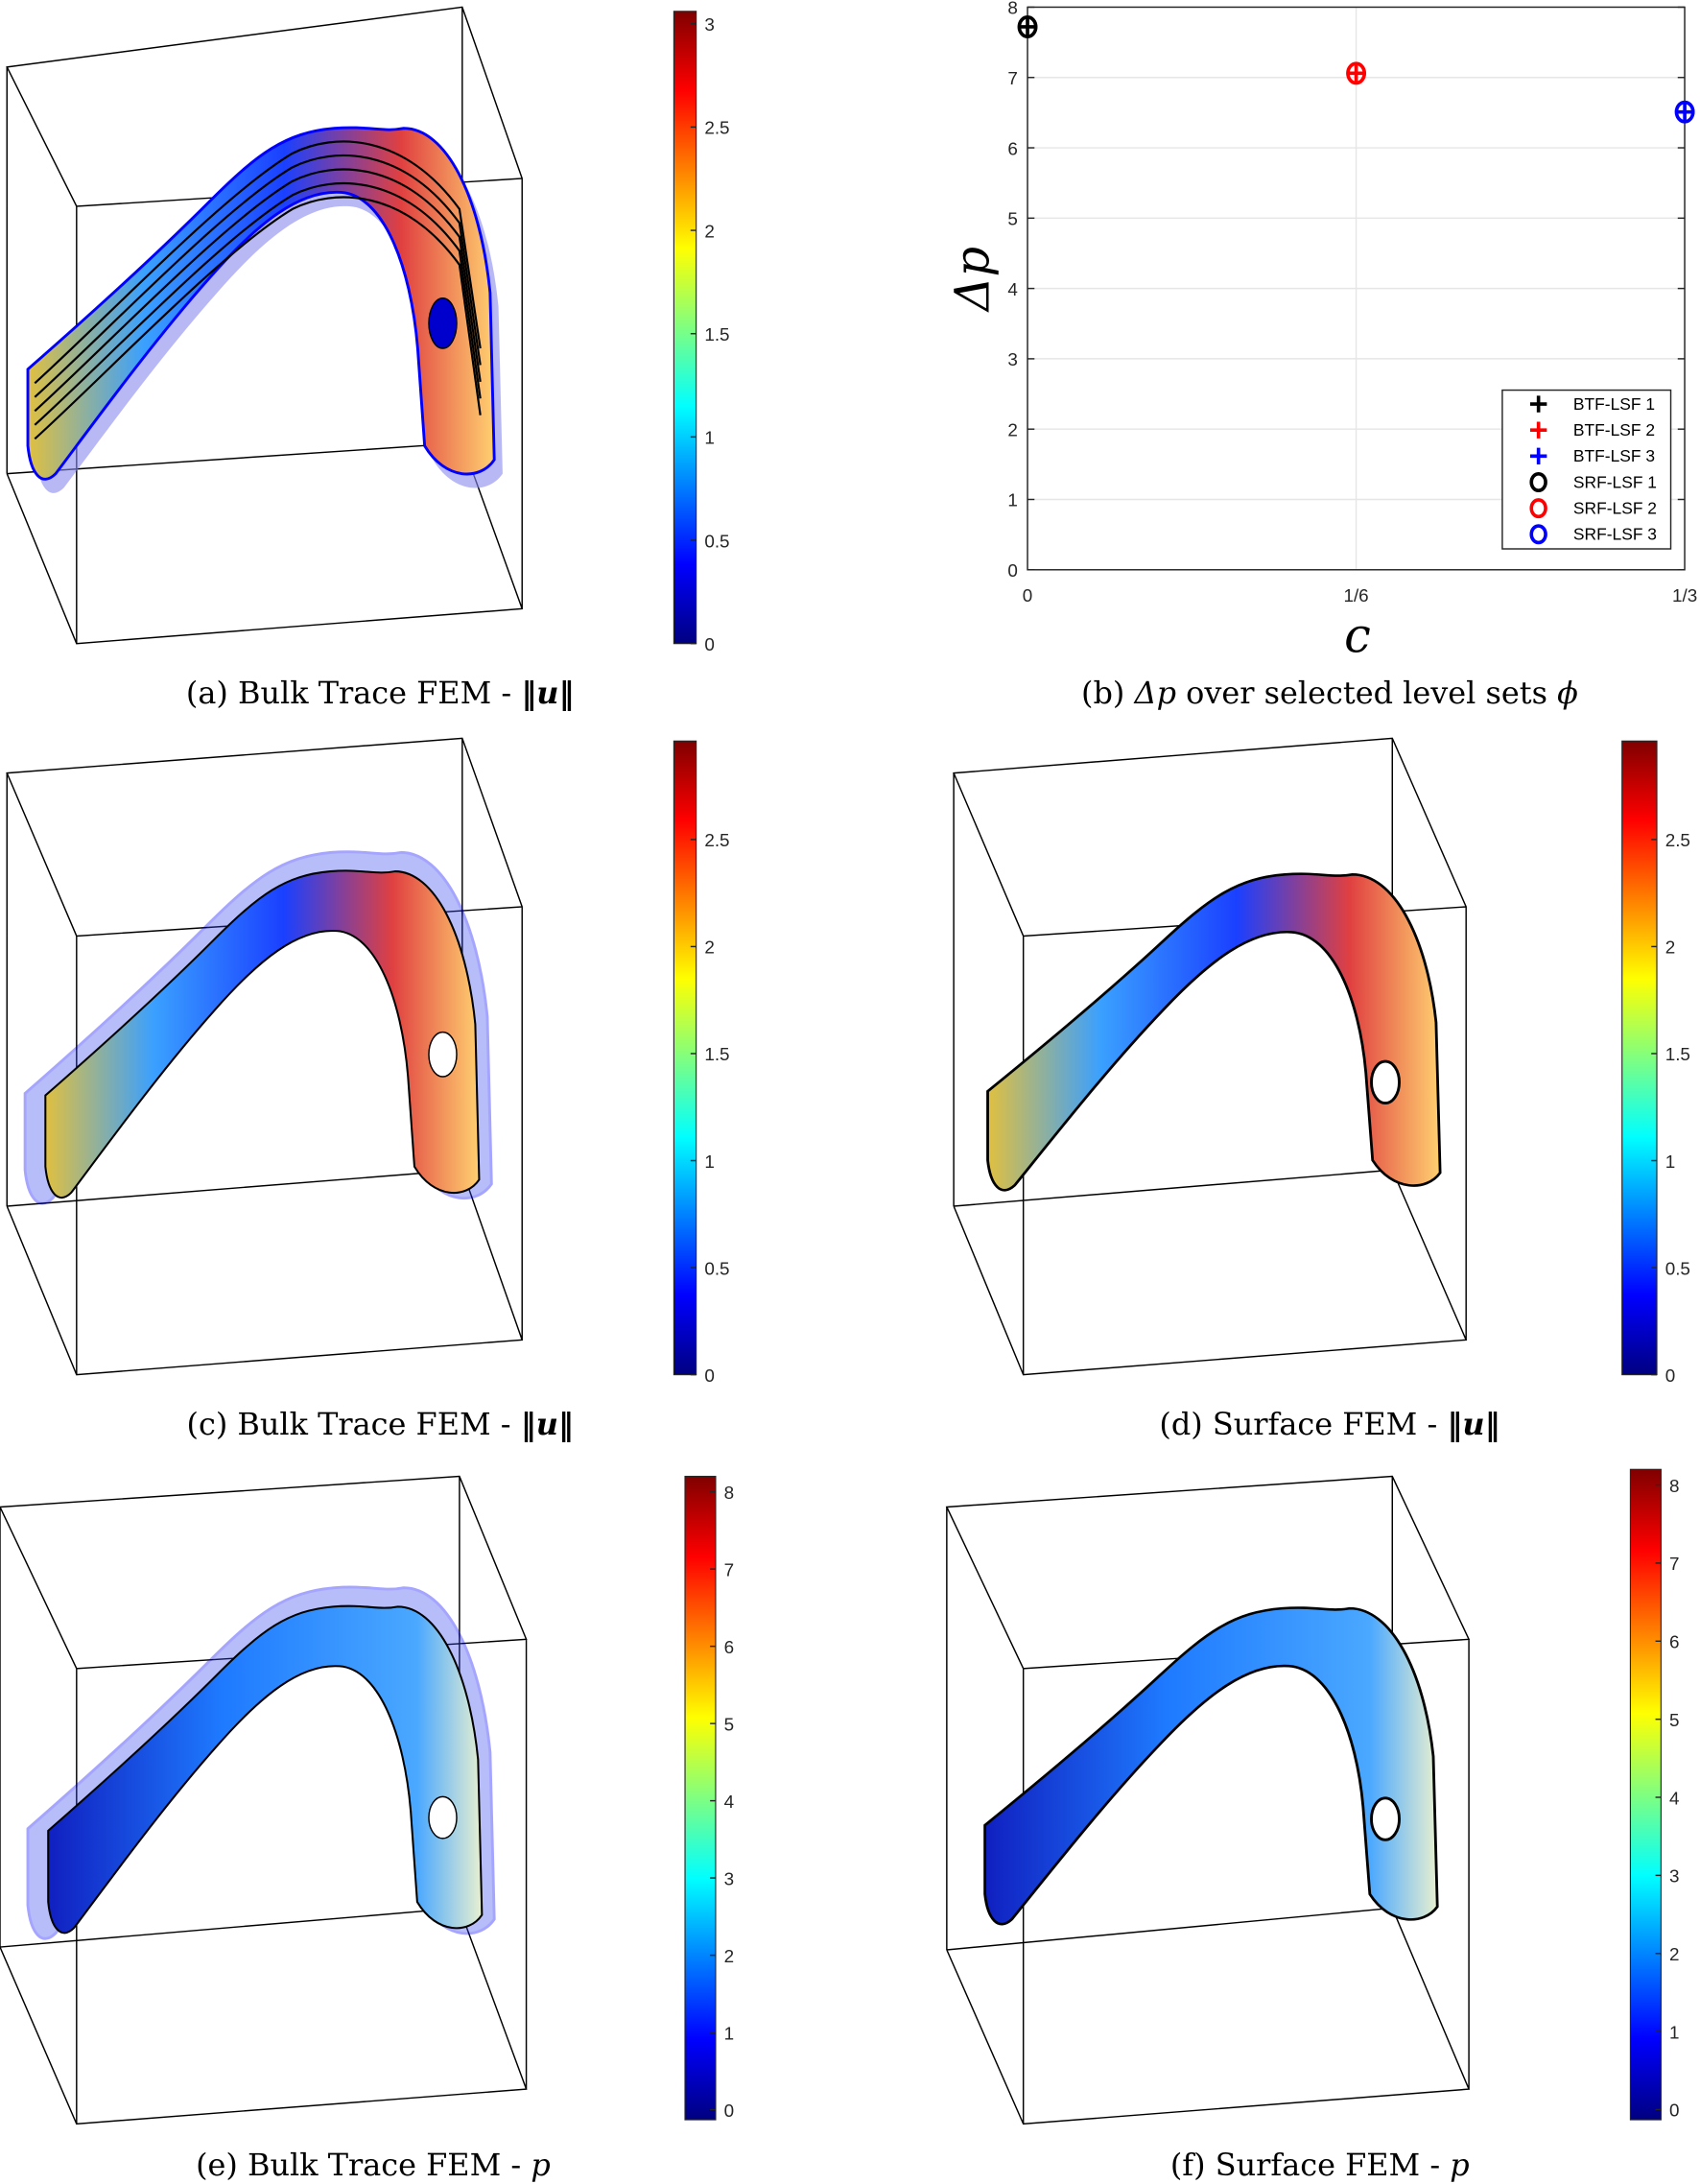 The height and width of the screenshot is (2184, 1700). Describe the element at coordinates (1355, 595) in the screenshot. I see `x-tick-label: 1/6` at that location.